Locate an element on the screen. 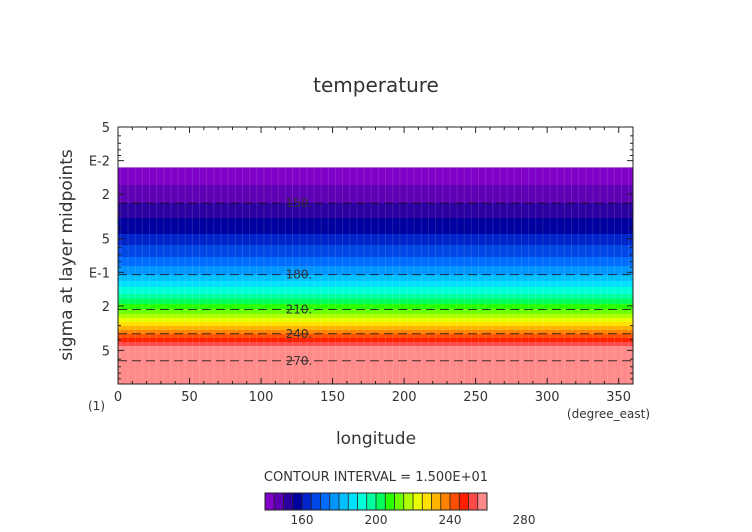 Image resolution: width=752 pixels, height=532 pixels. x-tick-label: 50 is located at coordinates (189, 397).